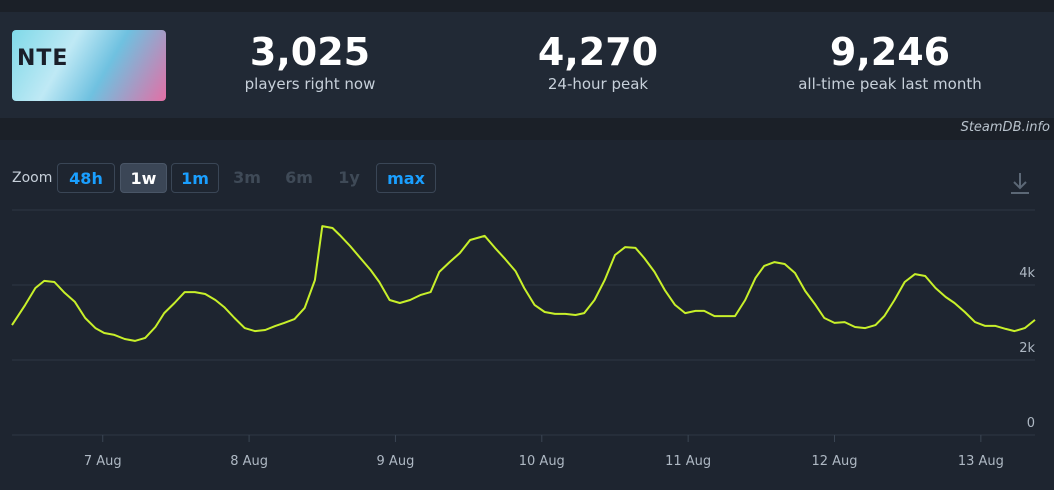 Image resolution: width=1054 pixels, height=490 pixels. Describe the element at coordinates (542, 461) in the screenshot. I see `x-tick-label: 10 Aug` at that location.